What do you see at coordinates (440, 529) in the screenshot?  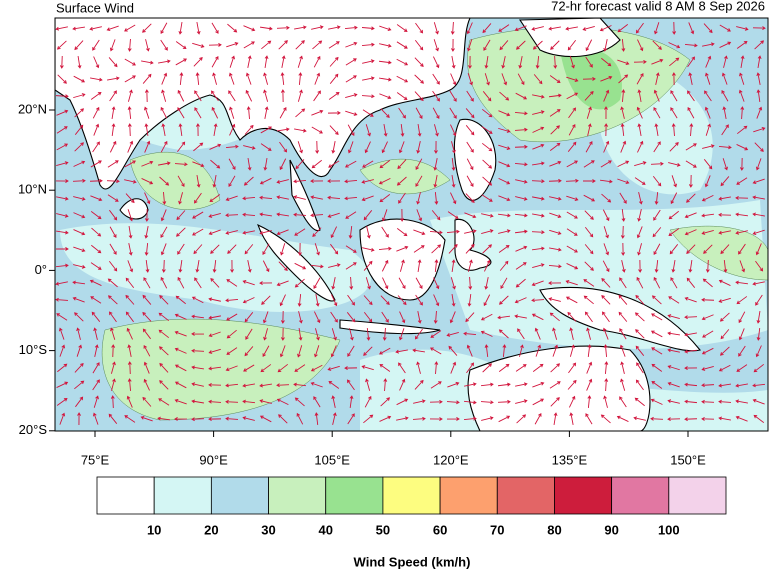 I see `colorbar-label: 60` at bounding box center [440, 529].